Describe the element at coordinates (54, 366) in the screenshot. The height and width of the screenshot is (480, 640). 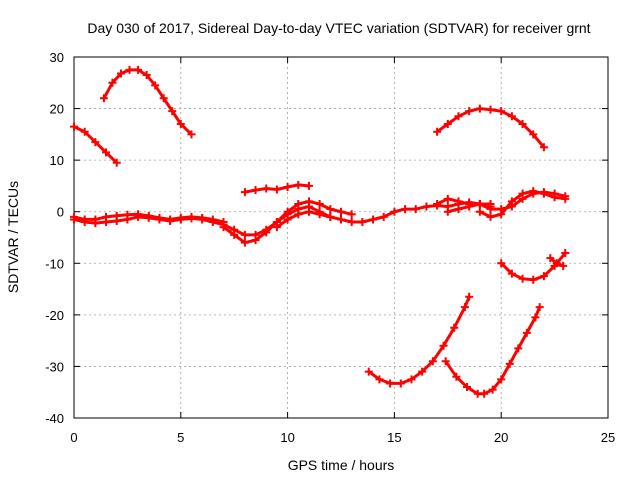
I see `y-tick-label: -30` at that location.